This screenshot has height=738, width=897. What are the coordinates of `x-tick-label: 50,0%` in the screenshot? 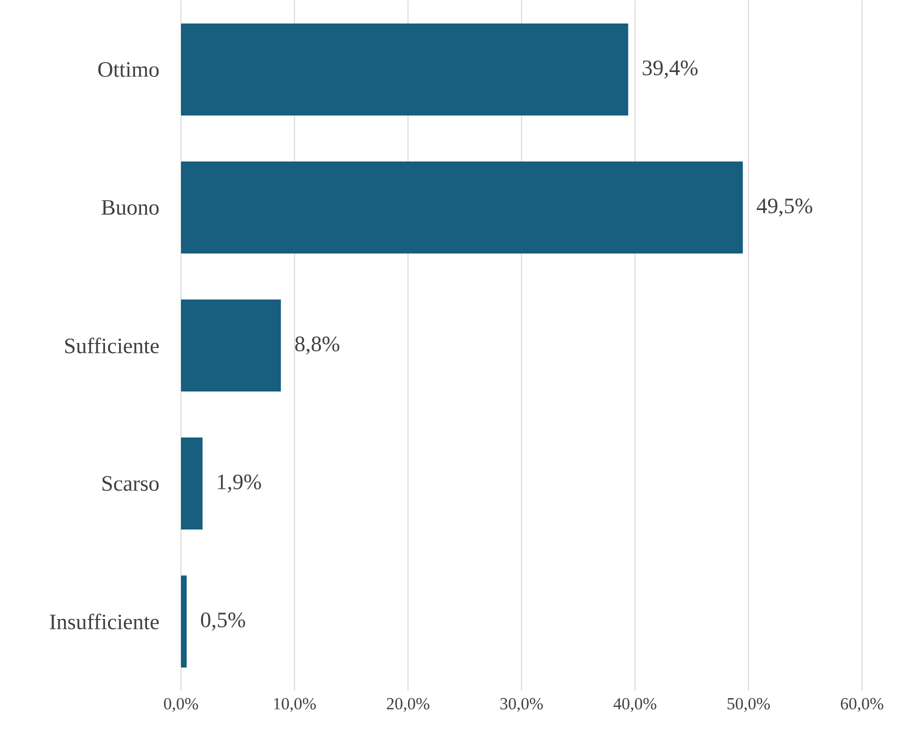 It's located at (749, 705).